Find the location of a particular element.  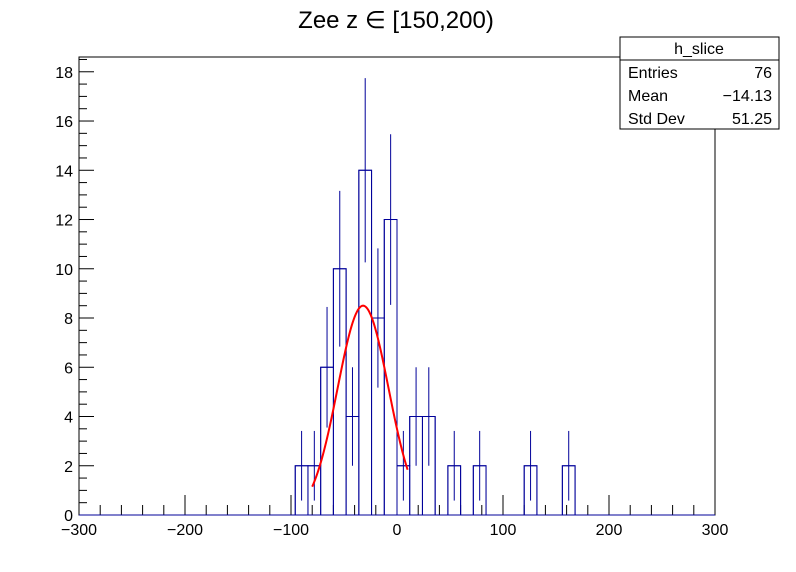

stats-entries-label: Entries is located at coordinates (653, 73).